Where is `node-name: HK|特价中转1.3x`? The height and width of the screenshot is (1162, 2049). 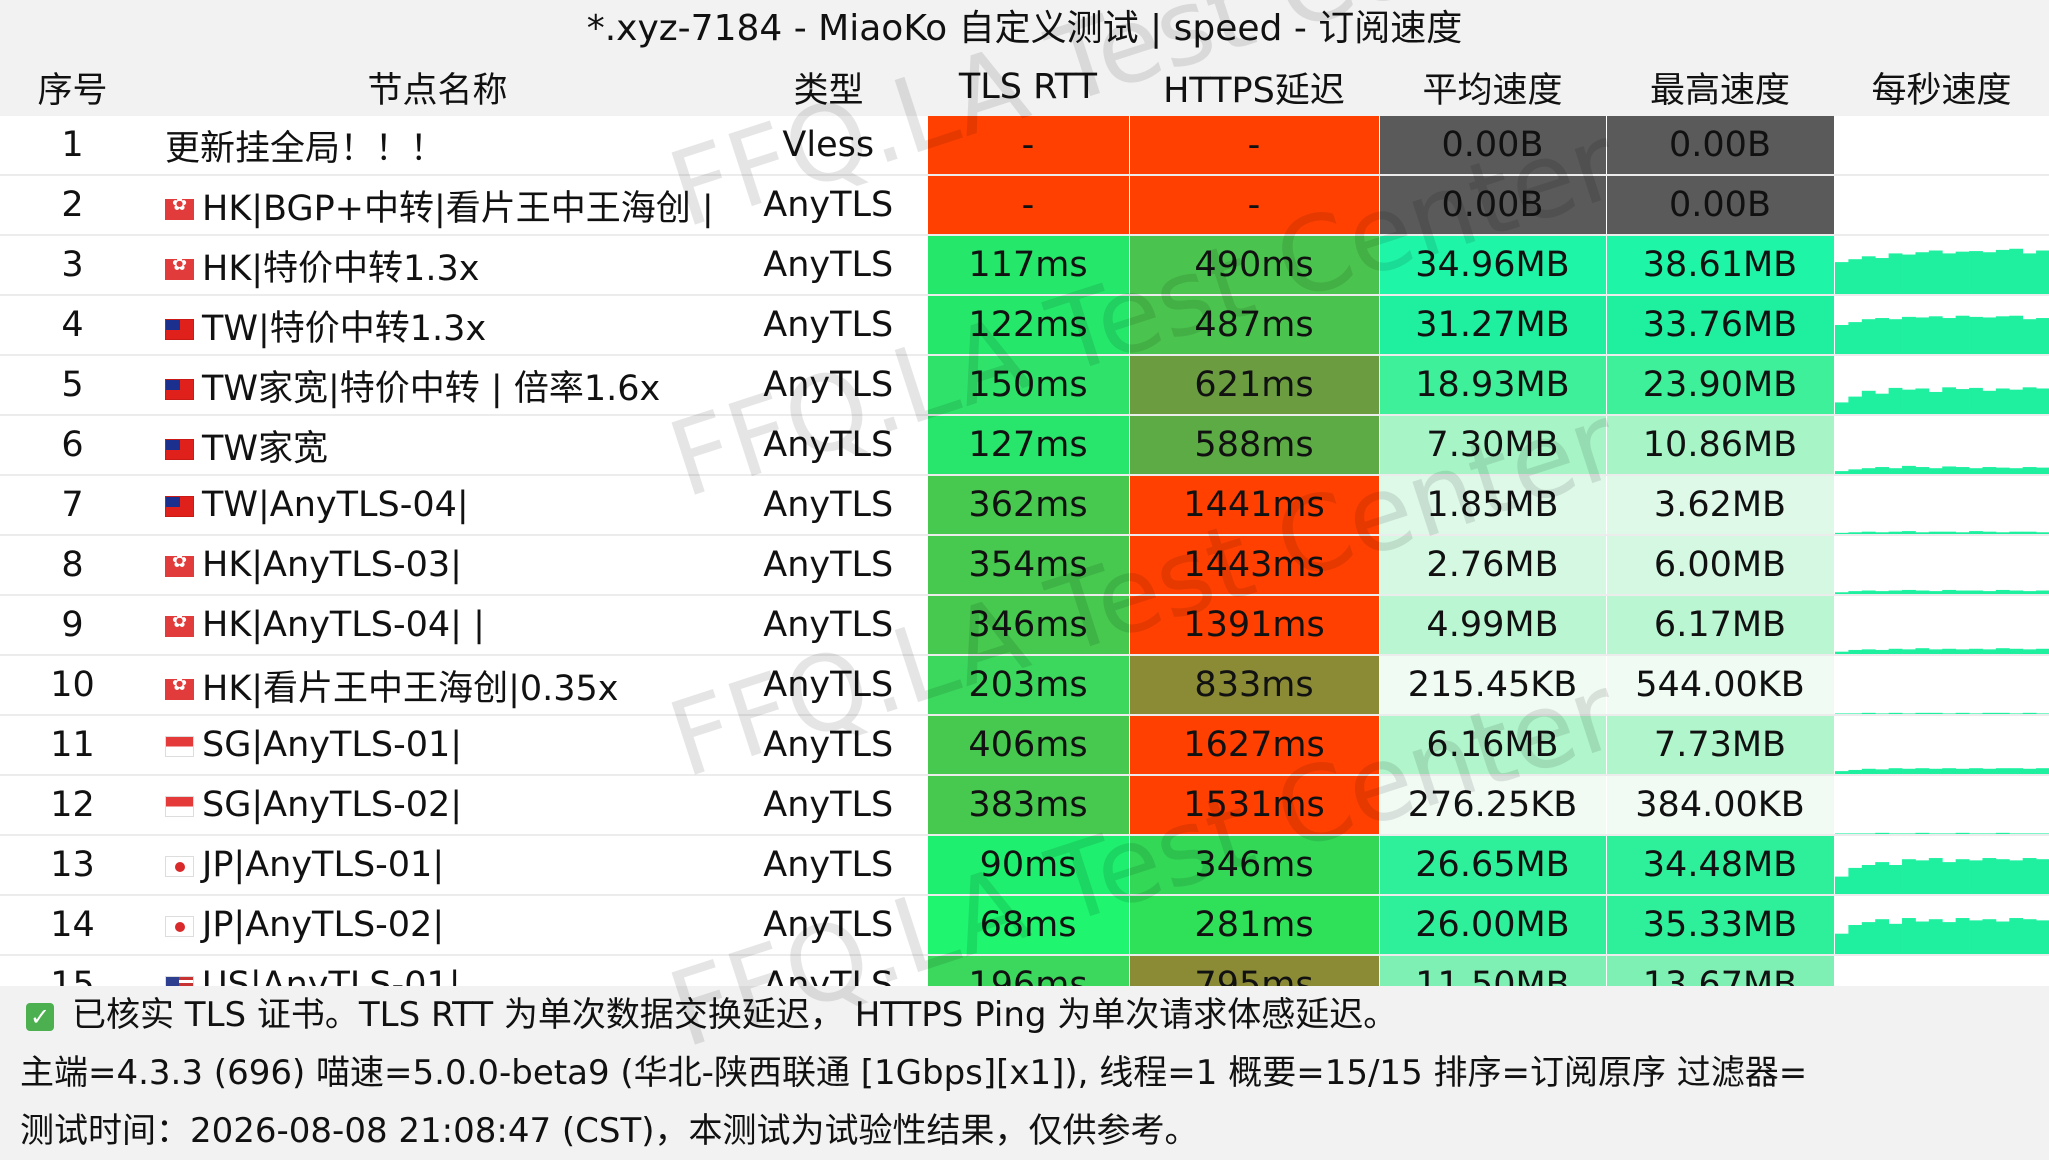 node-name: HK|特价中转1.3x is located at coordinates (341, 268).